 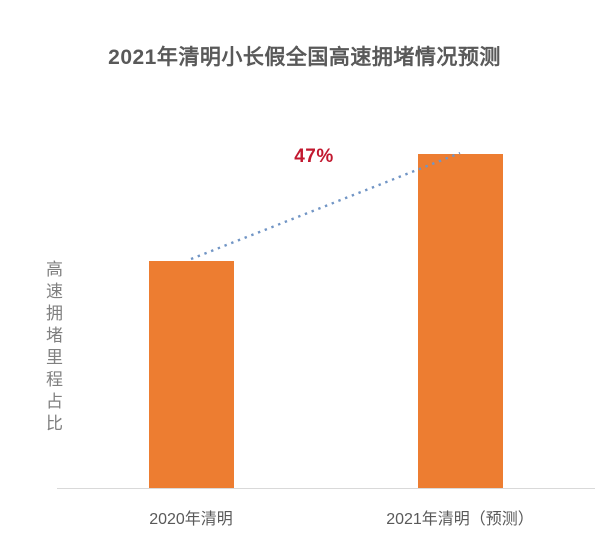 I want to click on x-axis-line, so click(x=326, y=488).